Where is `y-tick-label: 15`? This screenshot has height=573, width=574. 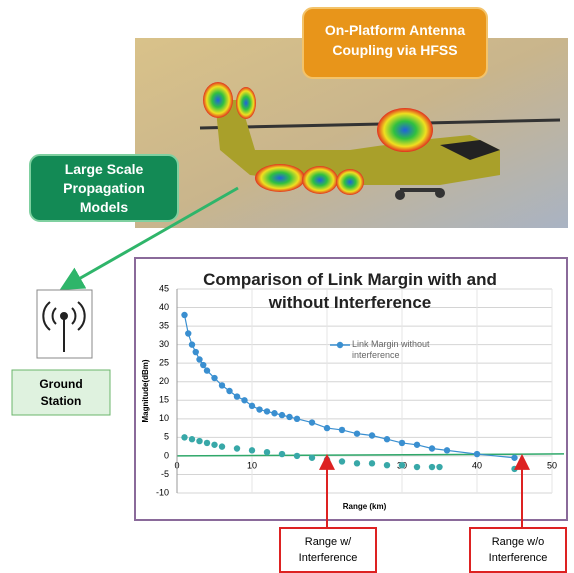
y-tick-label: 15 is located at coordinates (164, 400).